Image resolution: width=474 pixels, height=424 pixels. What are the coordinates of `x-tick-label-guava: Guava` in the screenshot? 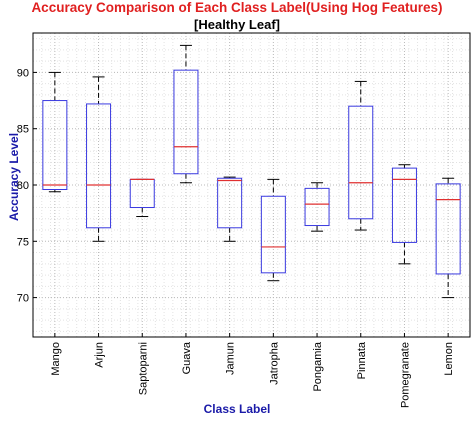 It's located at (187, 357).